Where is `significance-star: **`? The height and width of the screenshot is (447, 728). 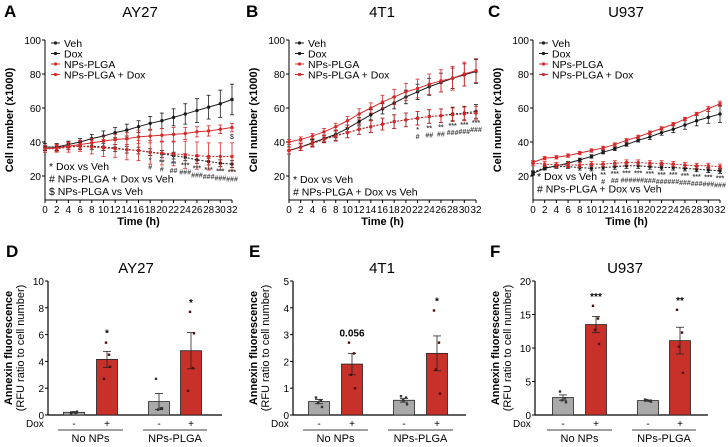 significance-star: ** is located at coordinates (603, 175).